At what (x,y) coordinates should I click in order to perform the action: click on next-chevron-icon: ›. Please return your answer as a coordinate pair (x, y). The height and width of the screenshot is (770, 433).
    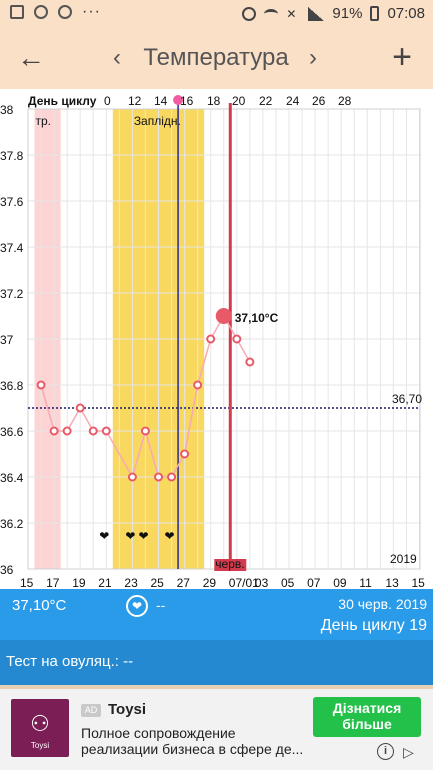
    Looking at the image, I should click on (313, 57).